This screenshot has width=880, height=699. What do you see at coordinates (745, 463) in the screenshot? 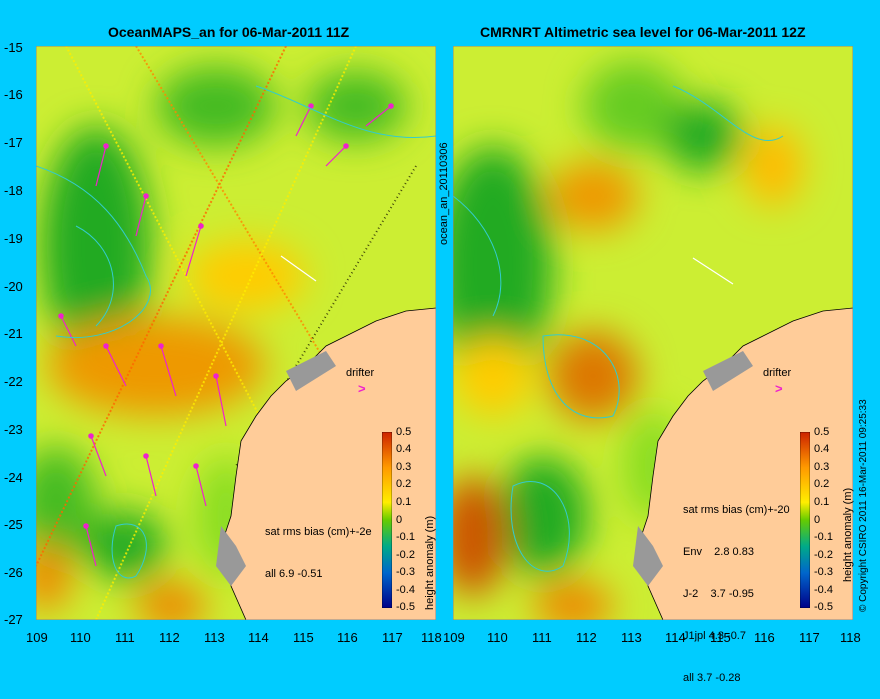
I see `right-land` at bounding box center [745, 463].